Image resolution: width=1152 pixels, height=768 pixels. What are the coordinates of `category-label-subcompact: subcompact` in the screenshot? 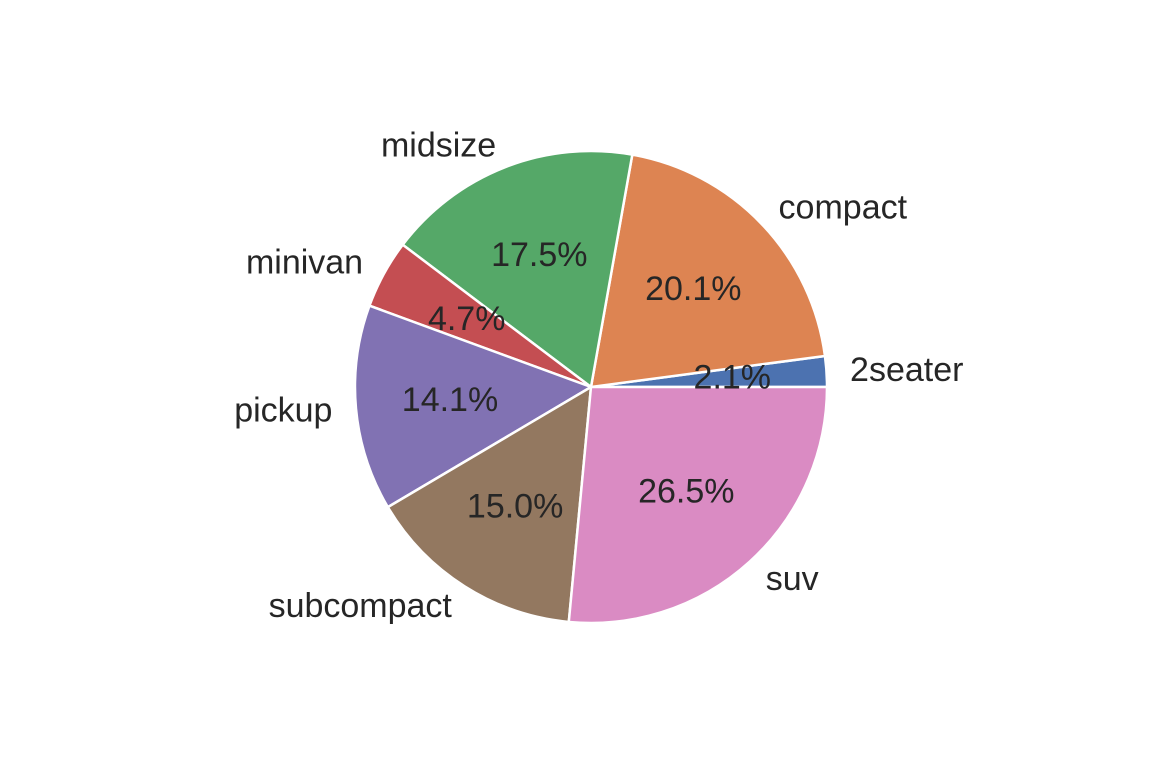 It's located at (361, 606).